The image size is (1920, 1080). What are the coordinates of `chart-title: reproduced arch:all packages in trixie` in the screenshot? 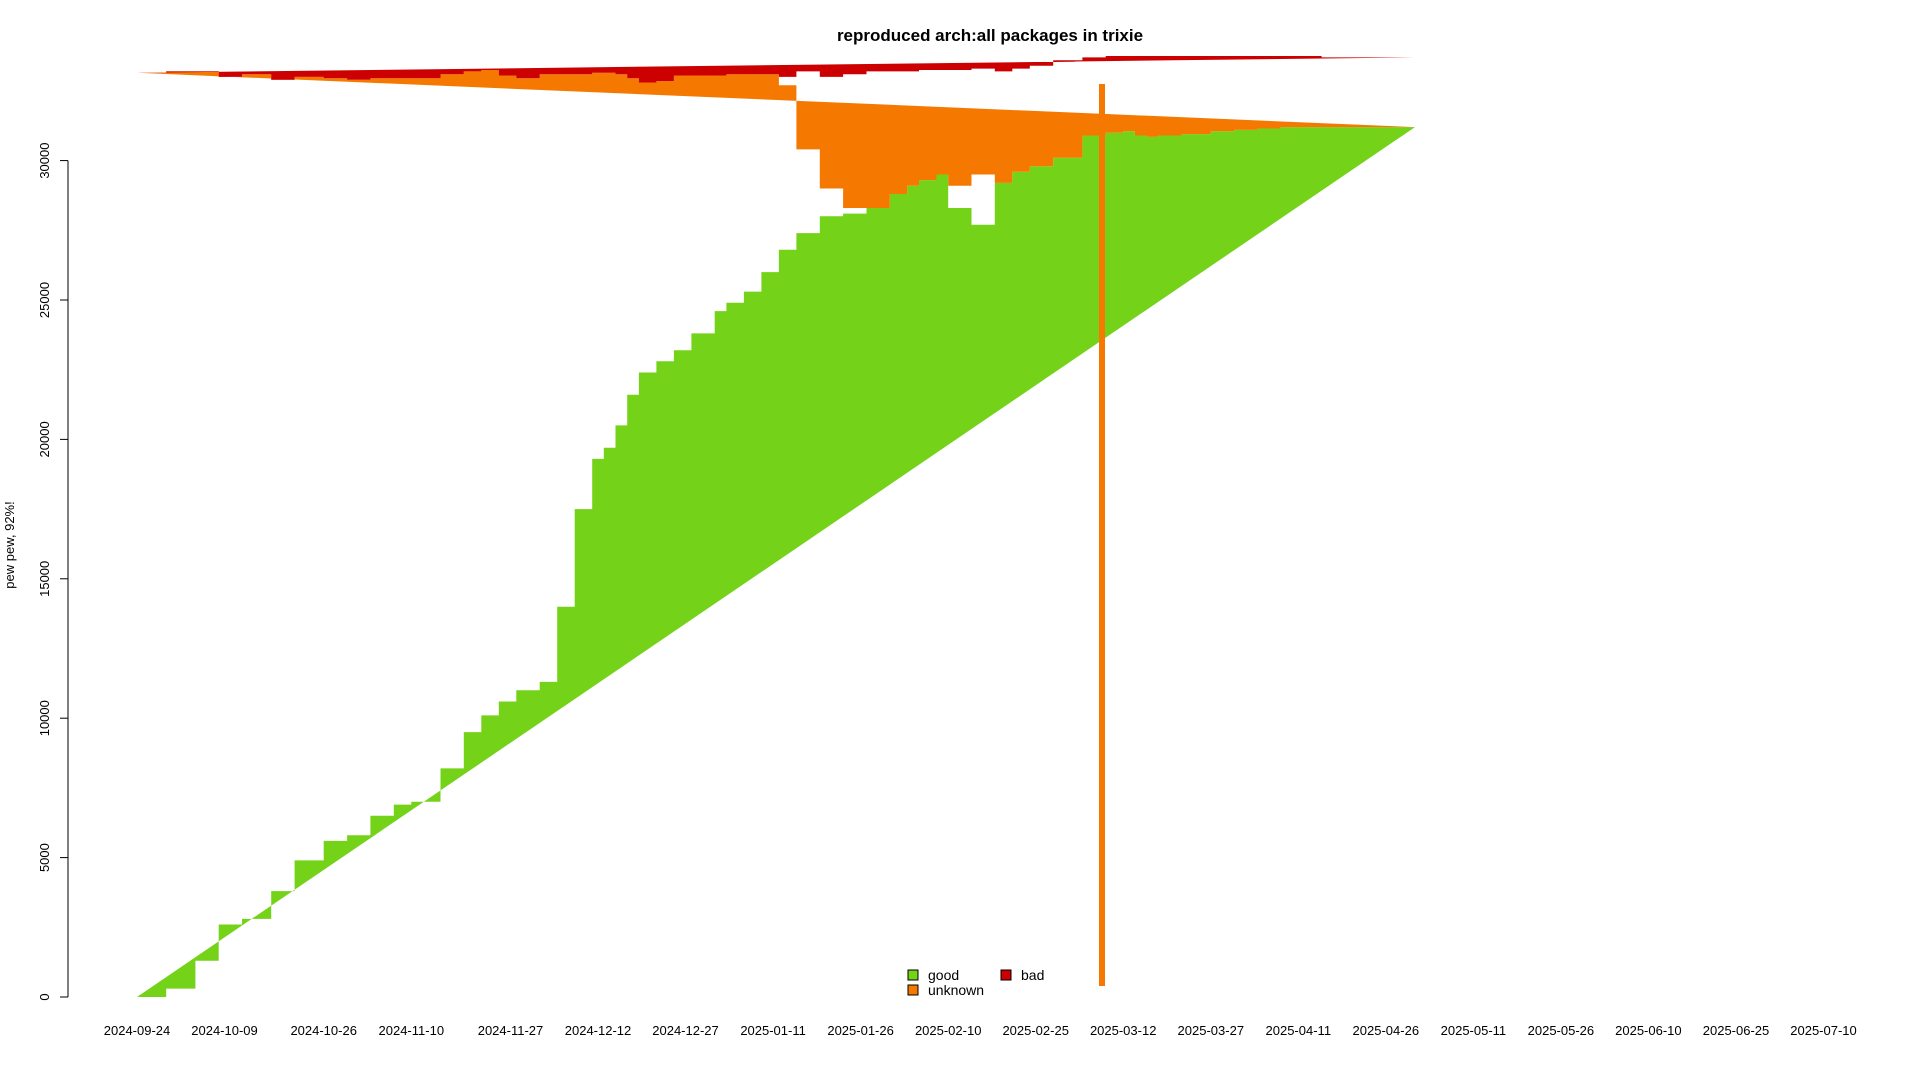 It's located at (990, 35).